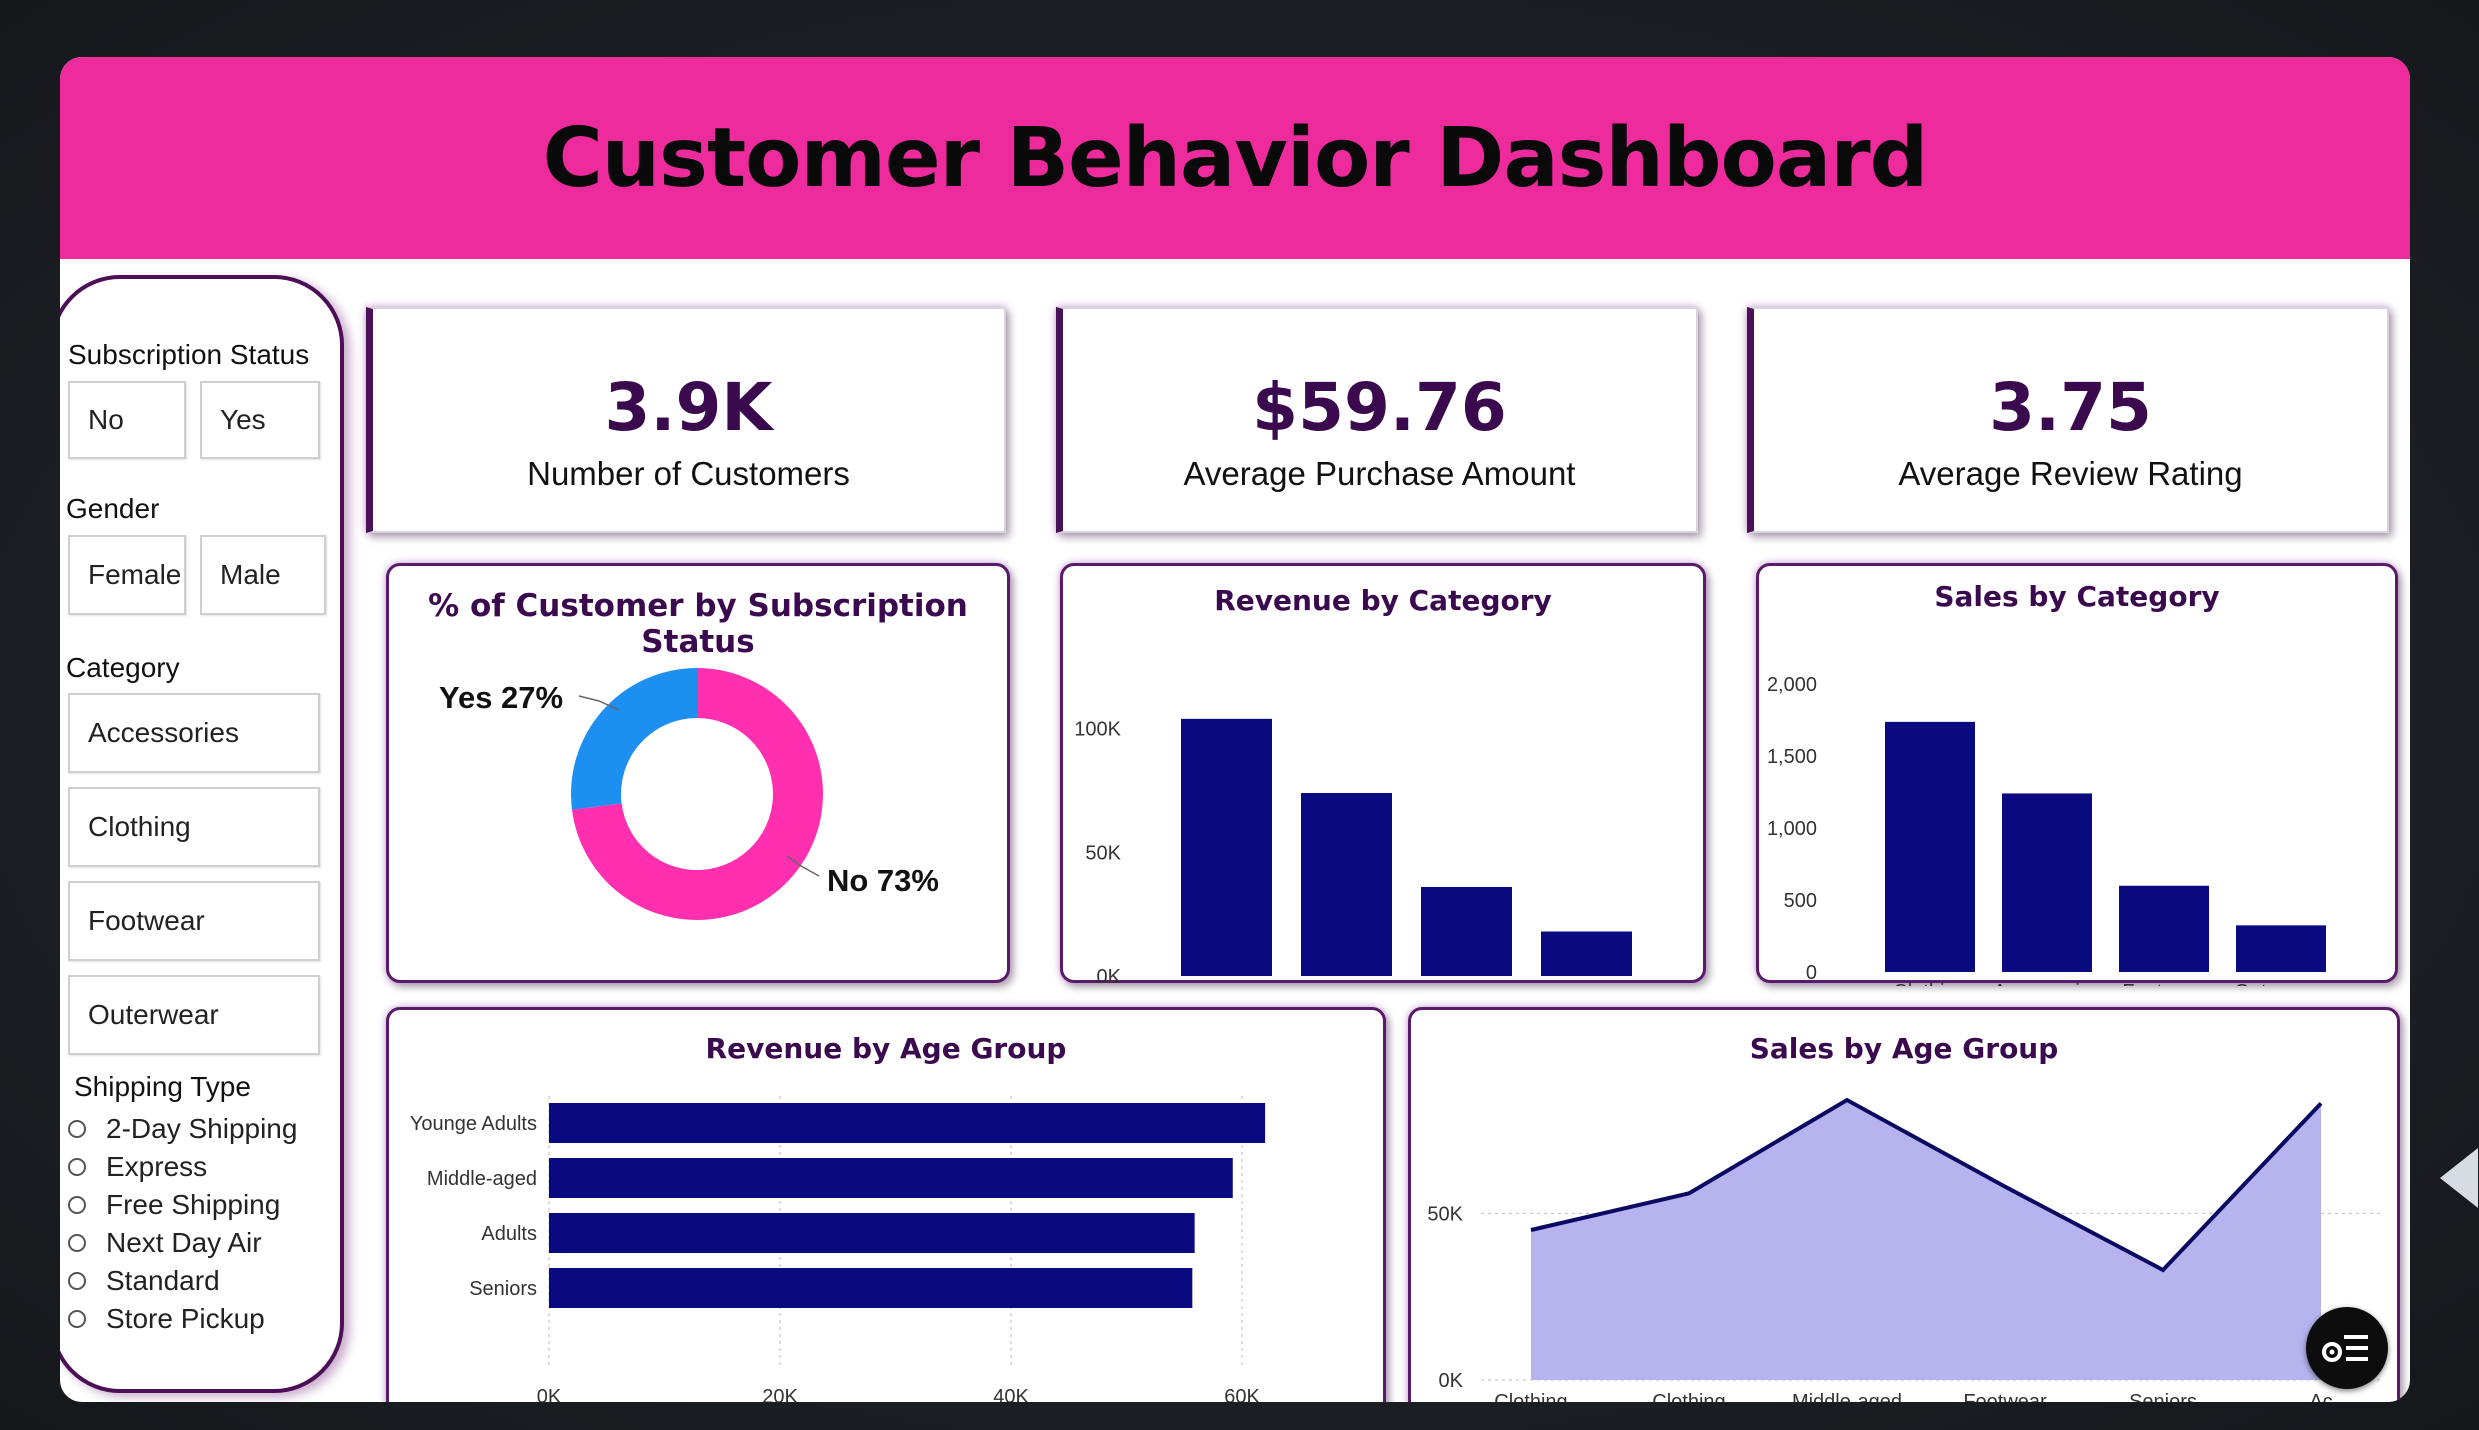 This screenshot has width=2479, height=1430. I want to click on shipping-type-label: Shipping Type, so click(162, 1086).